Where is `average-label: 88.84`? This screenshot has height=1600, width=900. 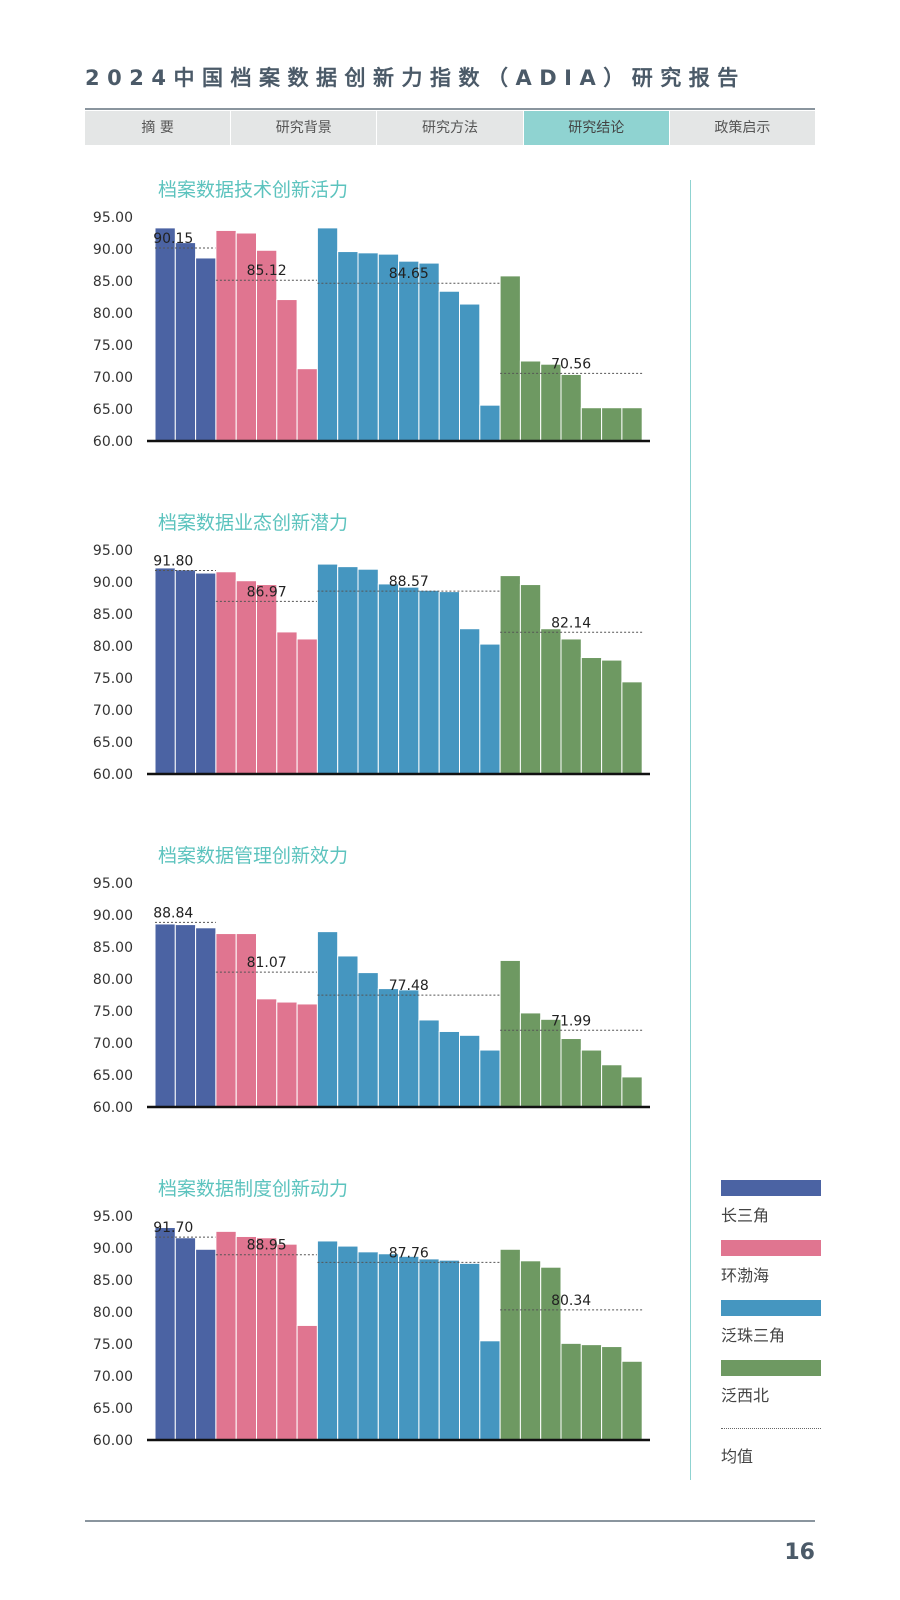
average-label: 88.84 is located at coordinates (173, 913).